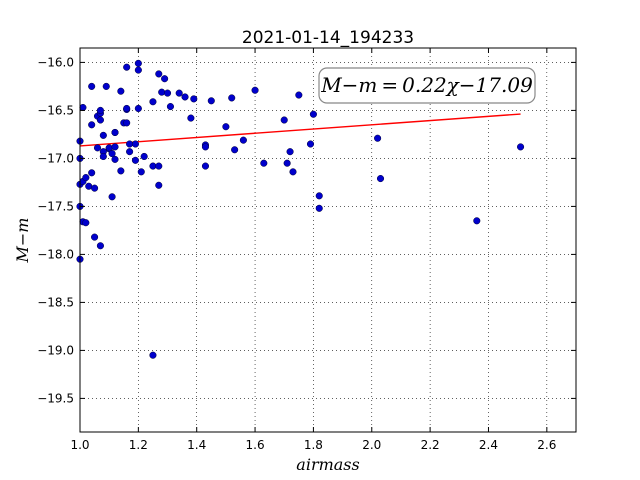 Image resolution: width=640 pixels, height=480 pixels. I want to click on y-tick-label: −16.0, so click(55, 62).